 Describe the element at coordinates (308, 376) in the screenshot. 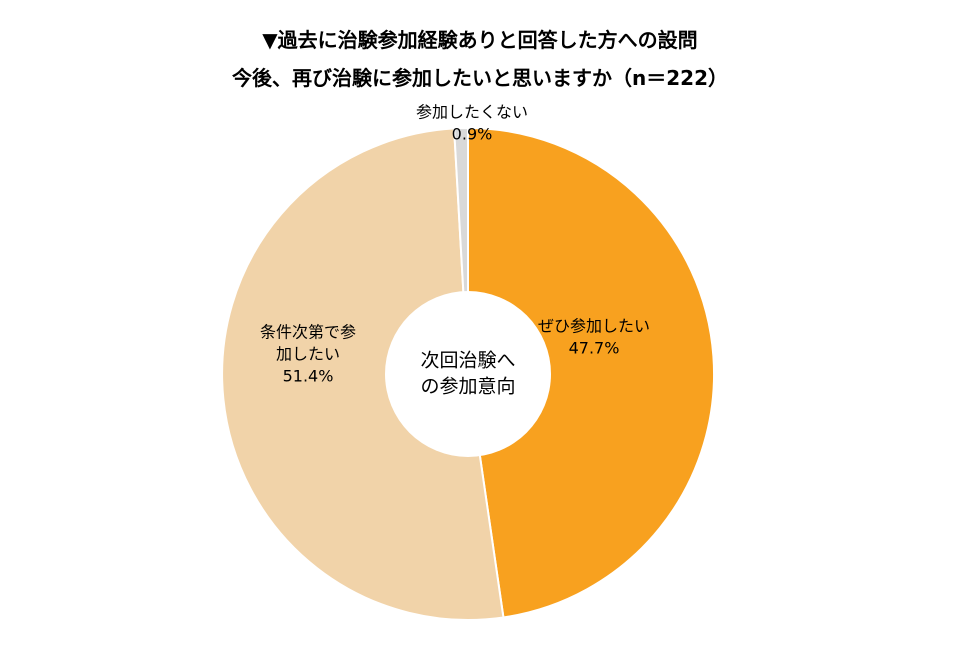

I see `slice-value-label: 51.4%` at that location.